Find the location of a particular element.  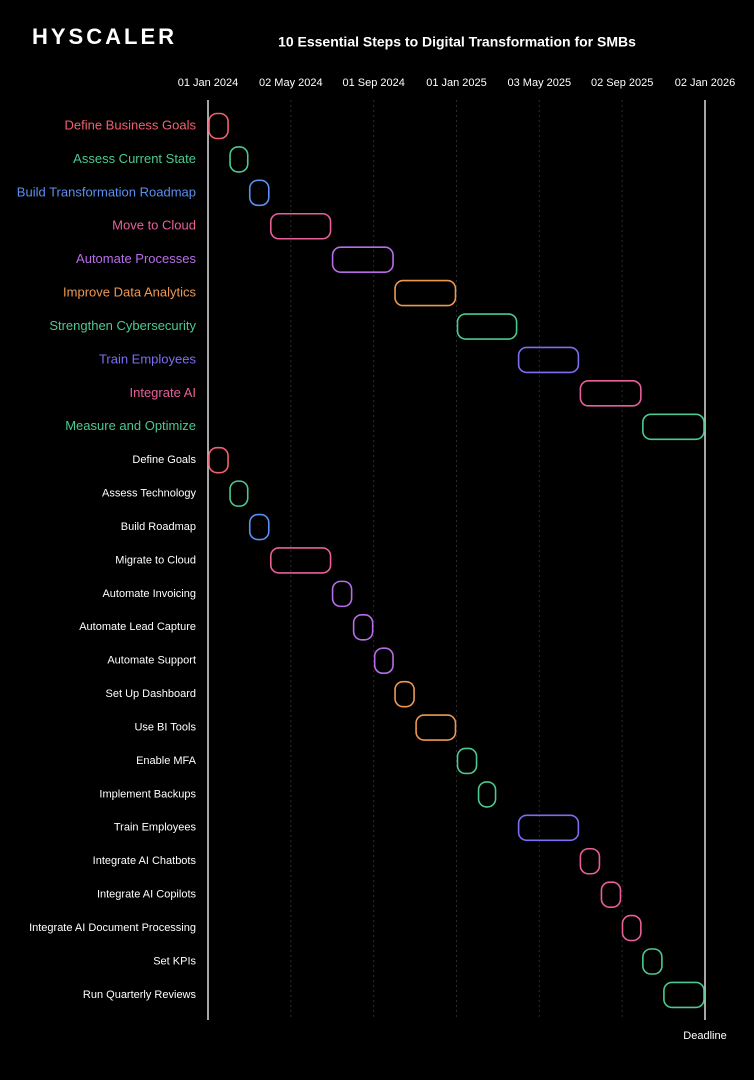

task-label: Implement Backups is located at coordinates (147, 794).